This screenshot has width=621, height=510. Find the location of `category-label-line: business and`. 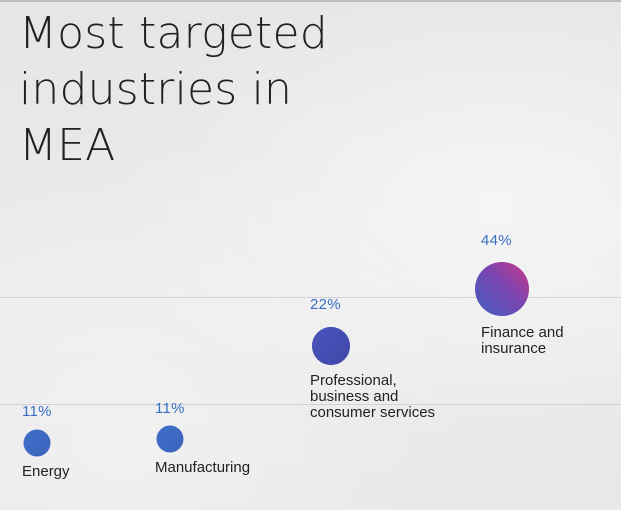

category-label-line: business and is located at coordinates (354, 396).